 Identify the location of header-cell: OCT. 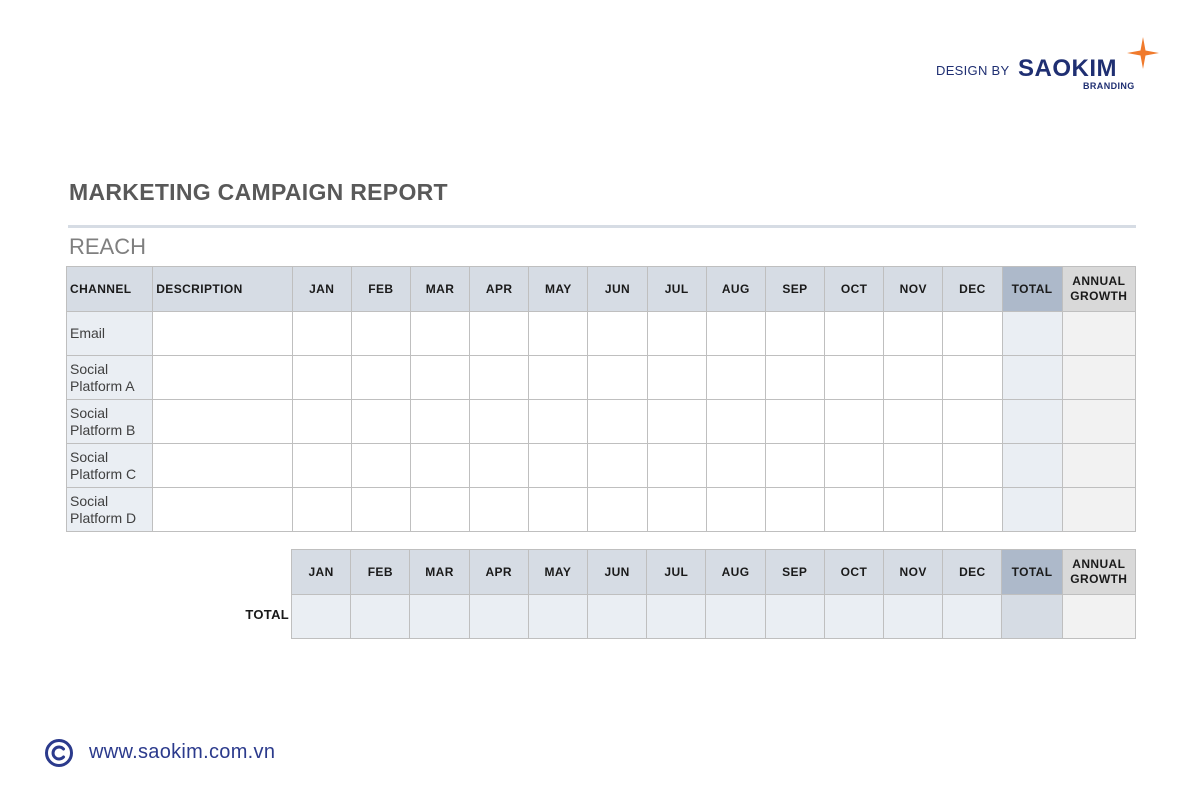
(854, 289).